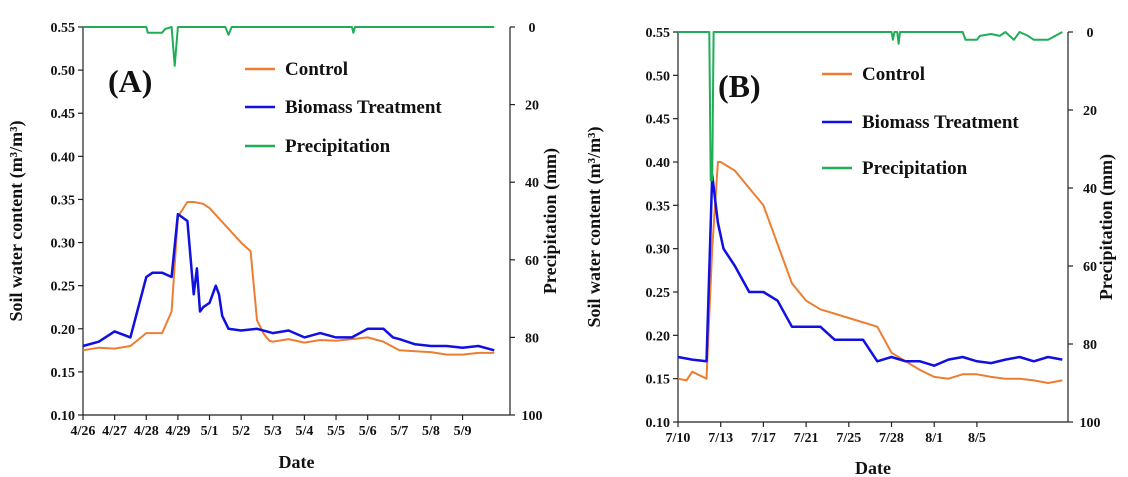 This screenshot has height=477, width=1128. I want to click on x-tick-label: 5/7, so click(399, 431).